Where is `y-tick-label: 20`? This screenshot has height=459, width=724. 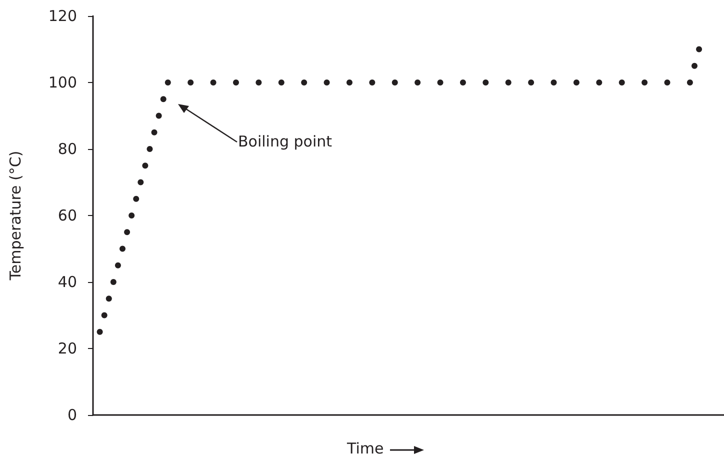
y-tick-label: 20 is located at coordinates (67, 349).